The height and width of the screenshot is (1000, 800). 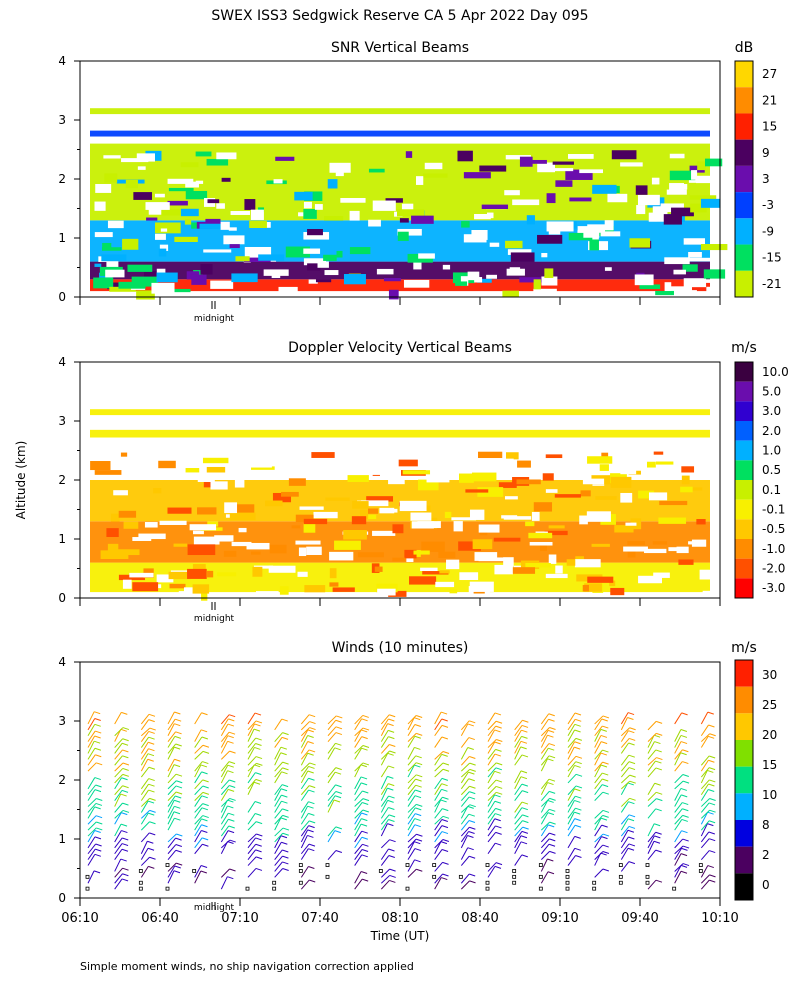 I want to click on snr-ytick-label: 2, so click(x=62, y=179).